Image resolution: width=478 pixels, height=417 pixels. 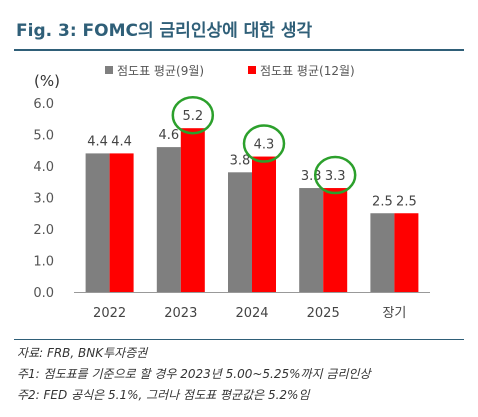 What do you see at coordinates (394, 313) in the screenshot?
I see `x-tick-label: 장기` at bounding box center [394, 313].